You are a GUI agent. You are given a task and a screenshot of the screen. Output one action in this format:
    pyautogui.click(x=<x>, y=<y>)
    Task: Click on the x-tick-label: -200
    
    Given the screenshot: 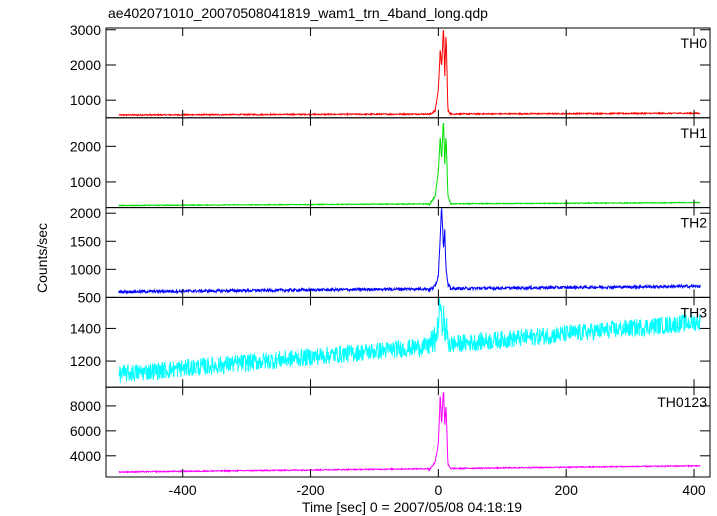 What is the action you would take?
    pyautogui.click(x=311, y=490)
    